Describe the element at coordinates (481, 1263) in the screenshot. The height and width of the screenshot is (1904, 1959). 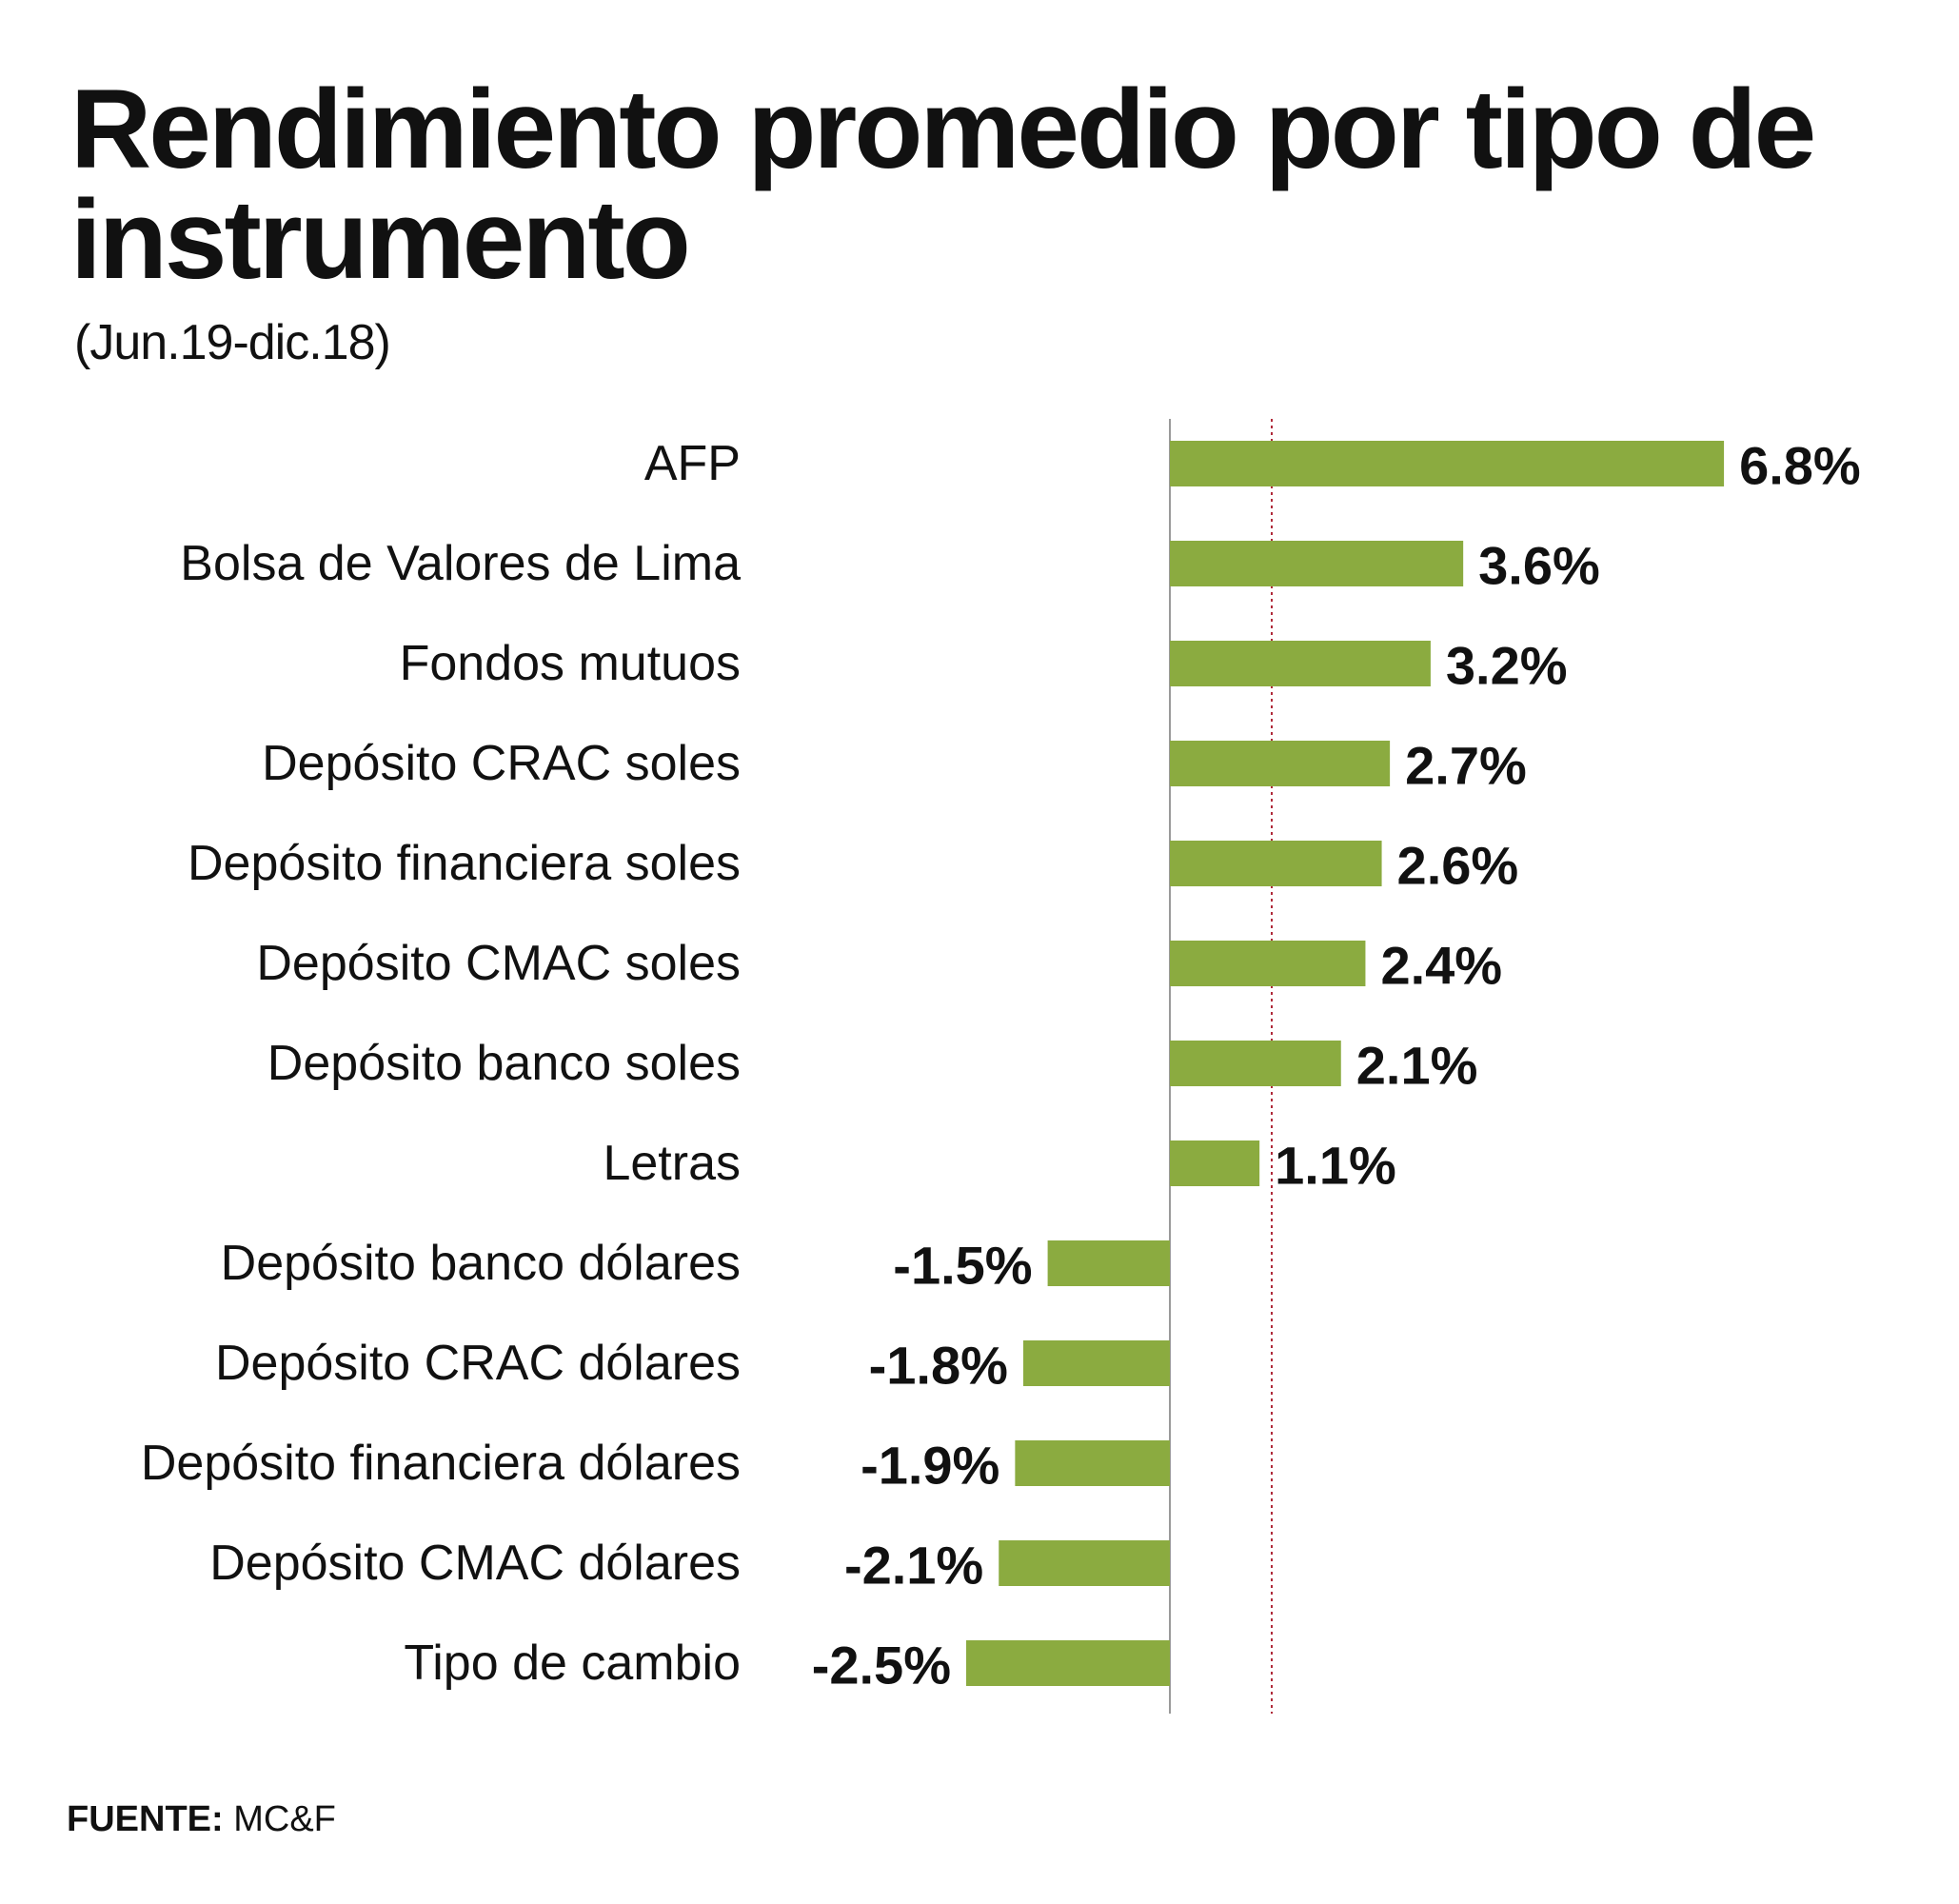
I see `category-label: Depósito banco dólares` at that location.